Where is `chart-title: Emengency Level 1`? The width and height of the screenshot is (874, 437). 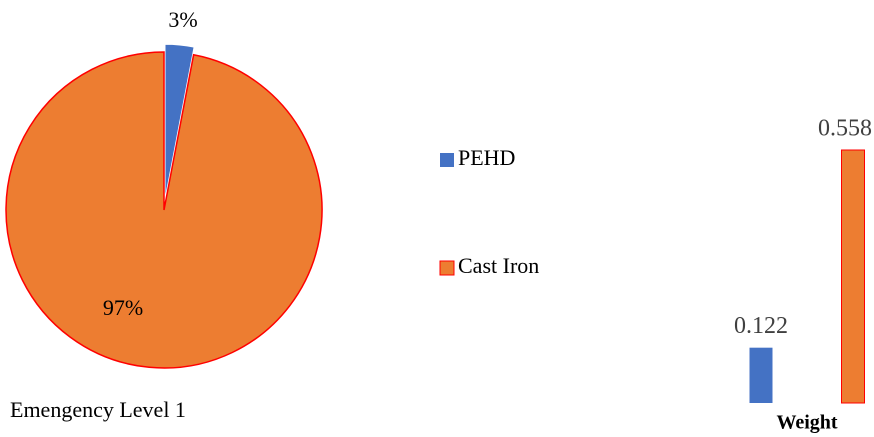
chart-title: Emengency Level 1 is located at coordinates (98, 409).